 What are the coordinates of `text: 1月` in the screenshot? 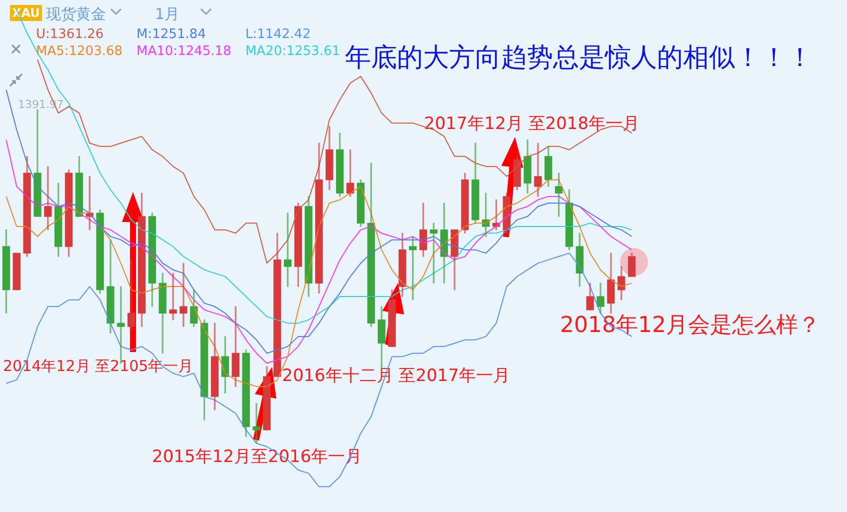 It's located at (167, 14).